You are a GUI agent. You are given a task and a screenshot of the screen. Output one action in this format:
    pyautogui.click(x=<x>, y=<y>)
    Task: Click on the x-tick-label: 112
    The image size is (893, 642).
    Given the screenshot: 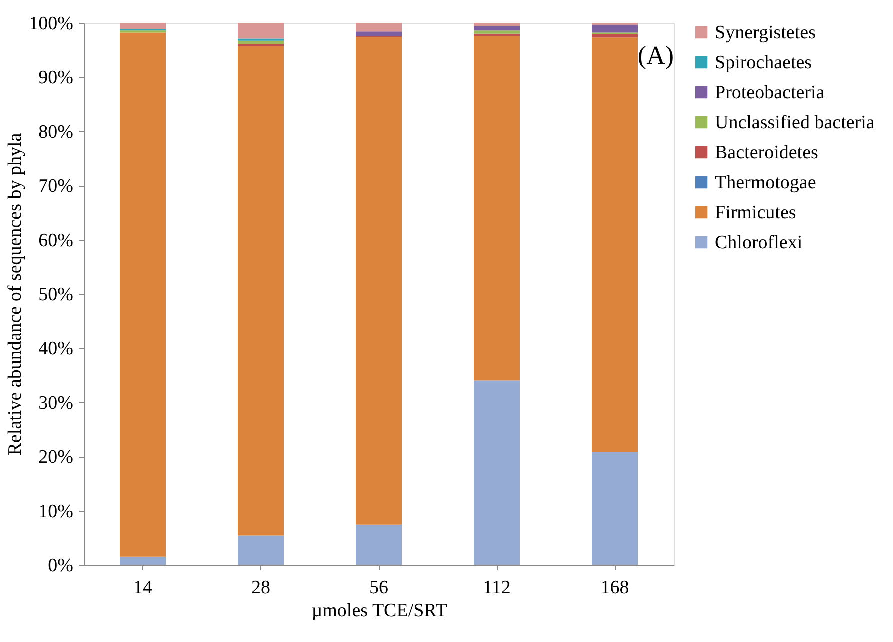 What is the action you would take?
    pyautogui.click(x=497, y=588)
    